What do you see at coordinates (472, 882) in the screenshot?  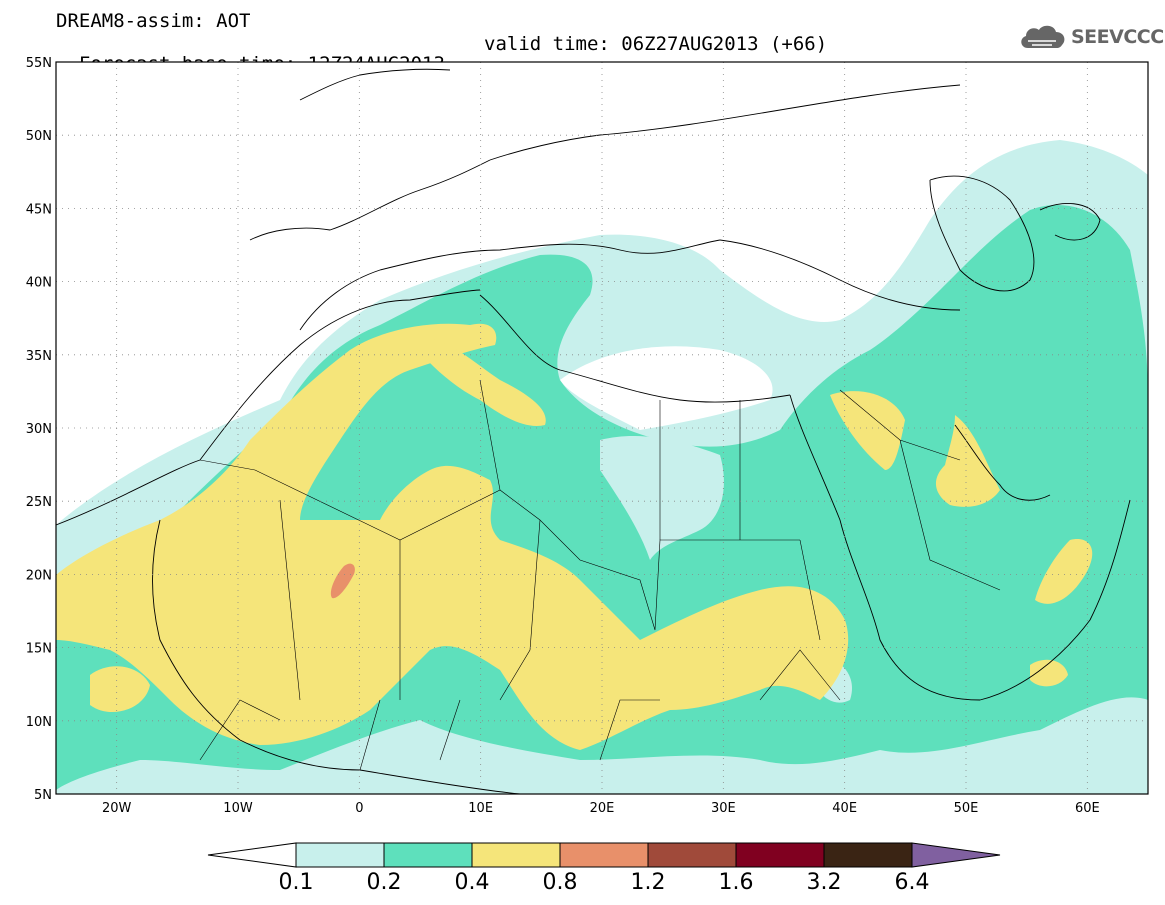 I see `colorbar-level-label: 0.4` at bounding box center [472, 882].